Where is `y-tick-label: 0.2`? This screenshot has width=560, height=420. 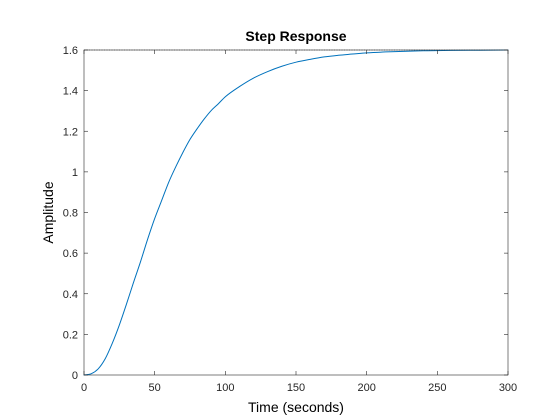 y-tick-label: 0.2 is located at coordinates (70, 335).